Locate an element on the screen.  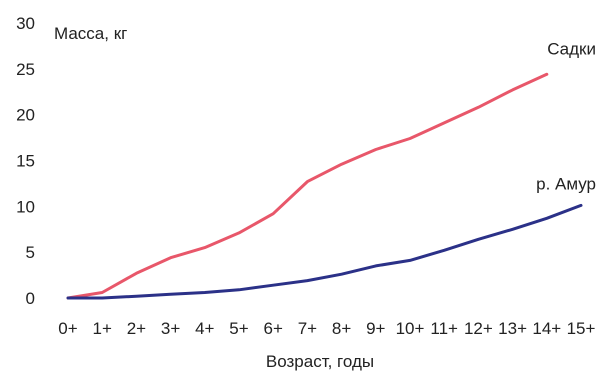
x-tick-label: 13+ is located at coordinates (512, 328).